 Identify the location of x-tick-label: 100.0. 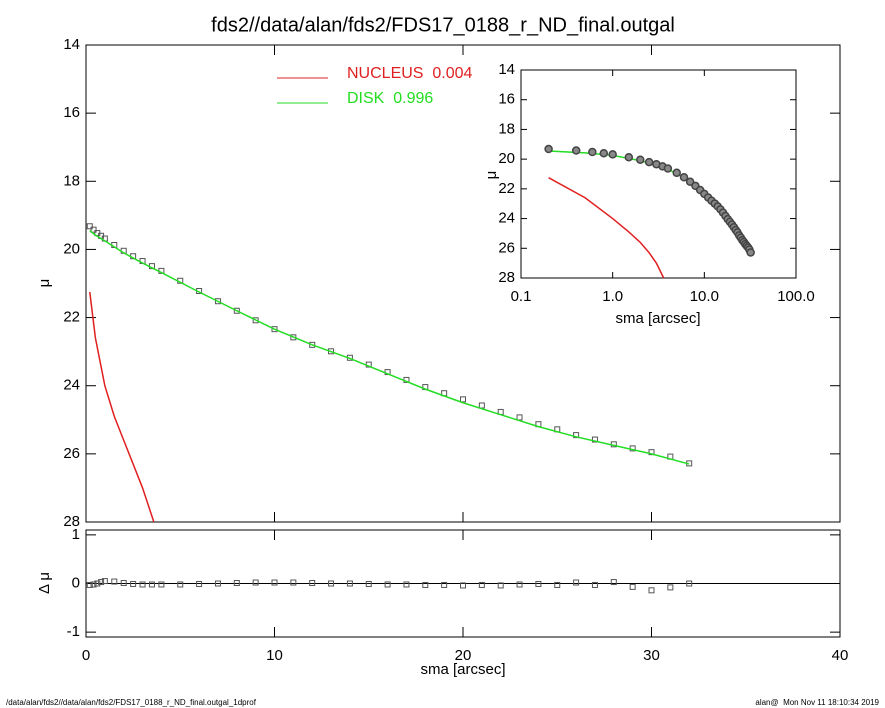
(796, 296).